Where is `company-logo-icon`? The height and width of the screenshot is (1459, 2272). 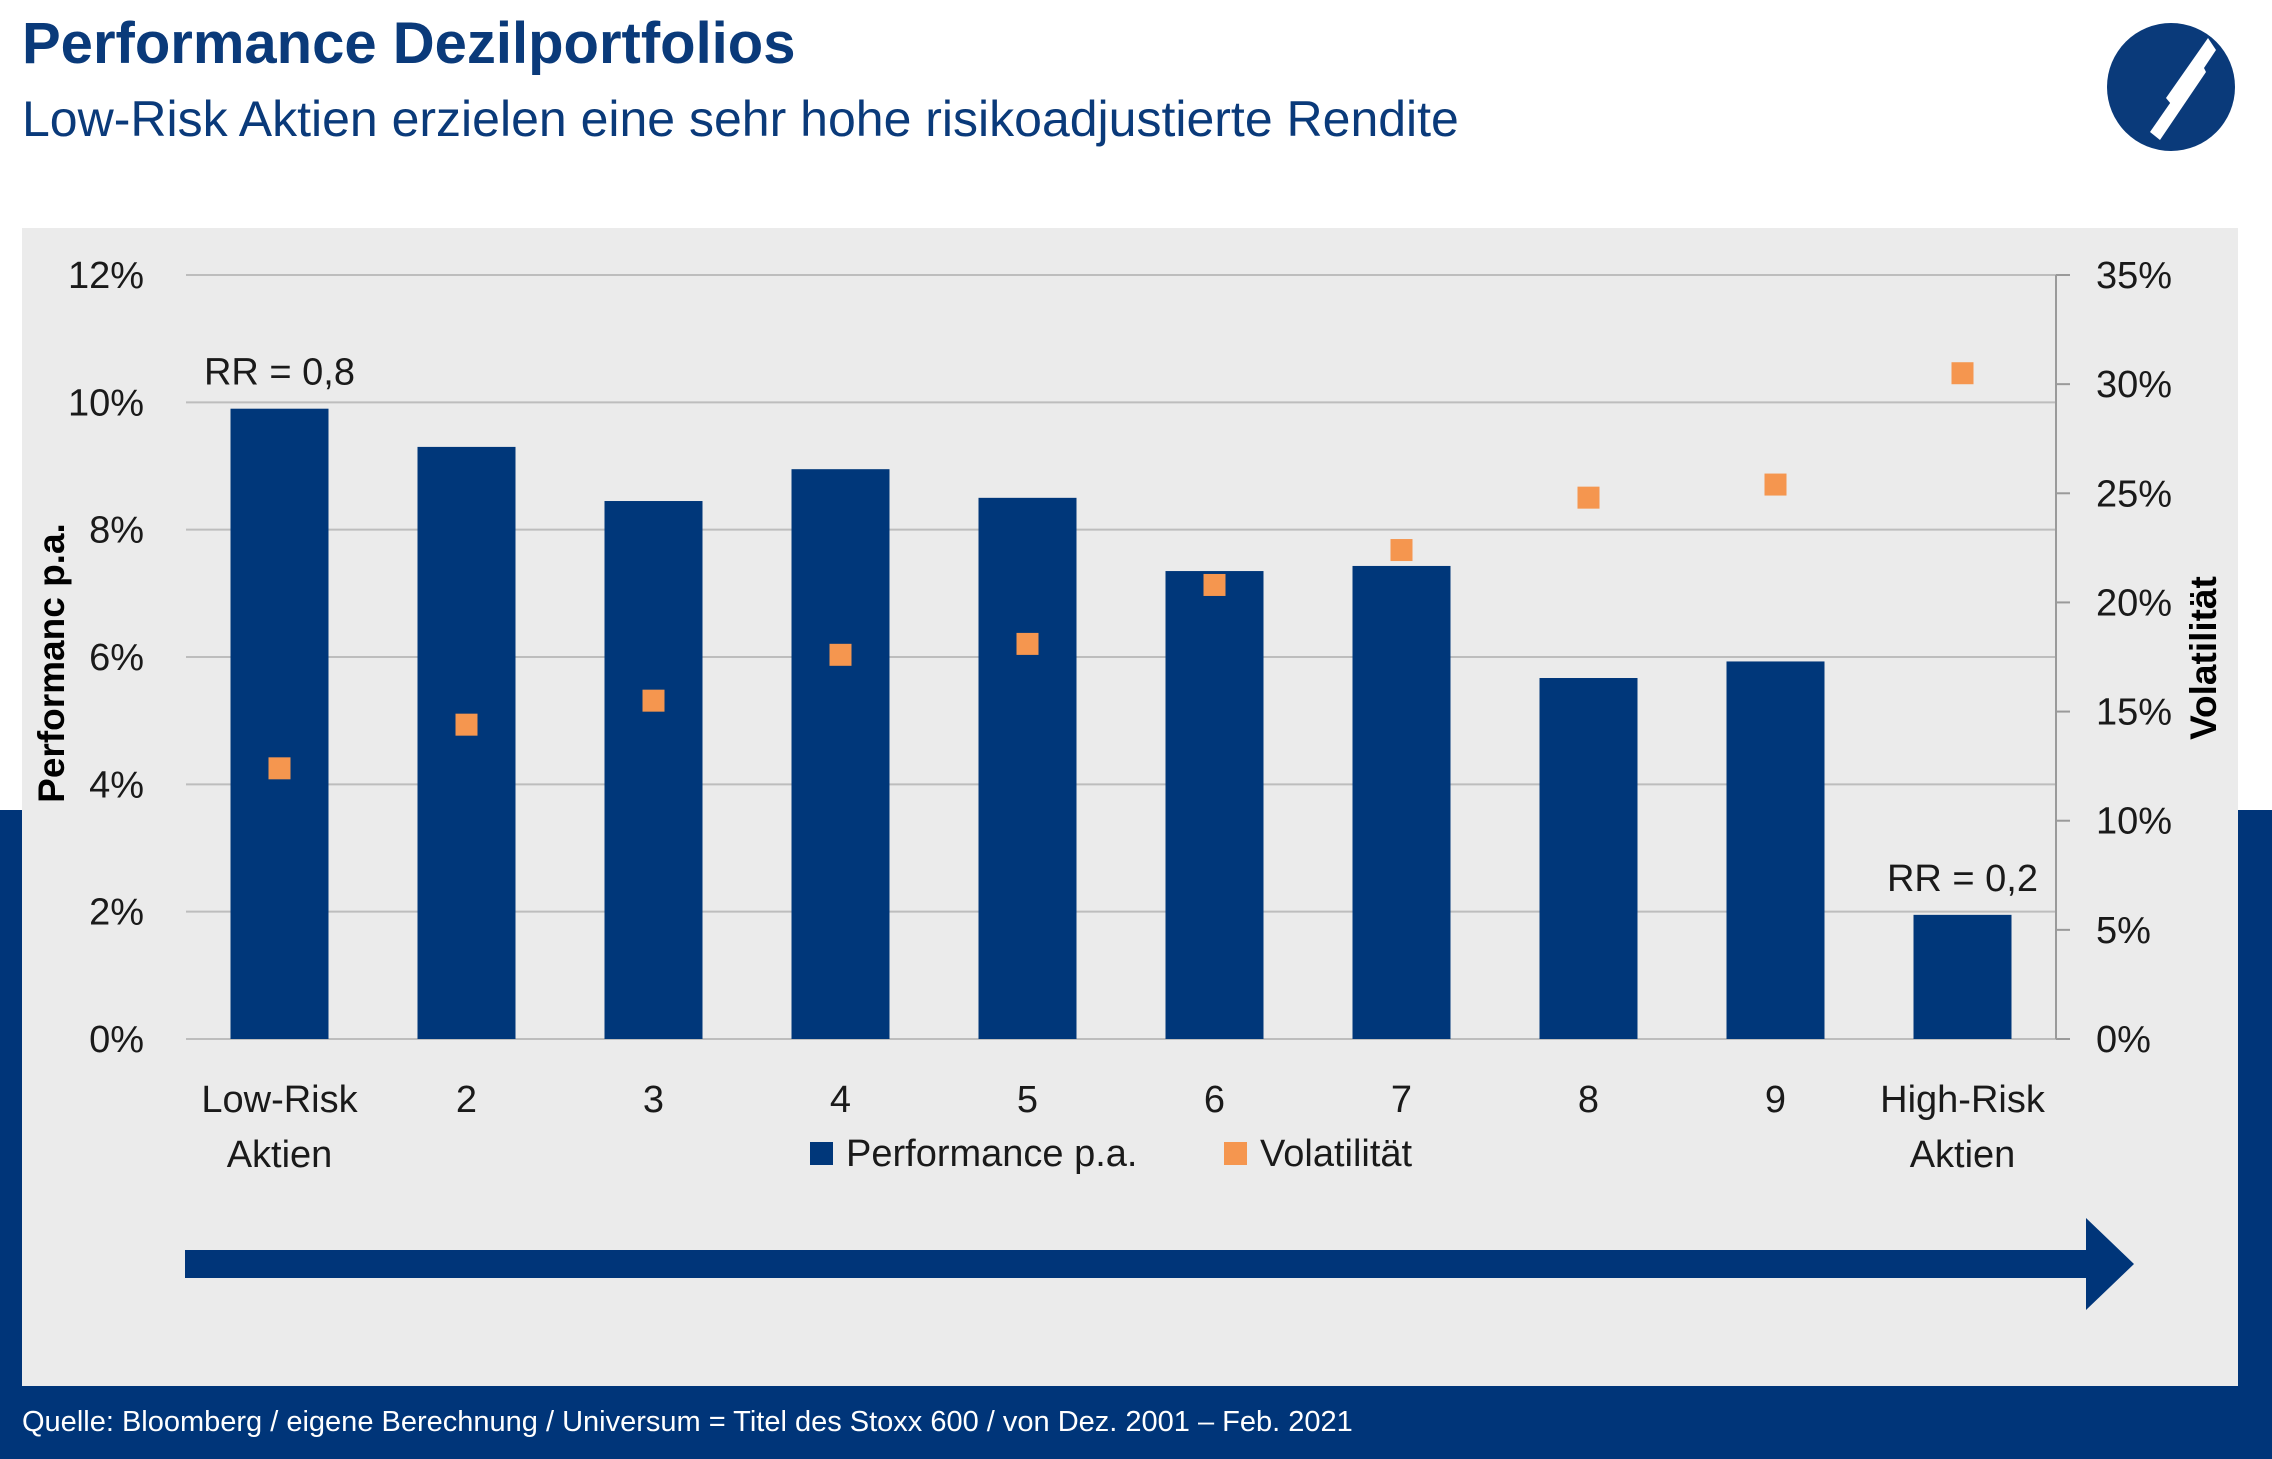 company-logo-icon is located at coordinates (2171, 87).